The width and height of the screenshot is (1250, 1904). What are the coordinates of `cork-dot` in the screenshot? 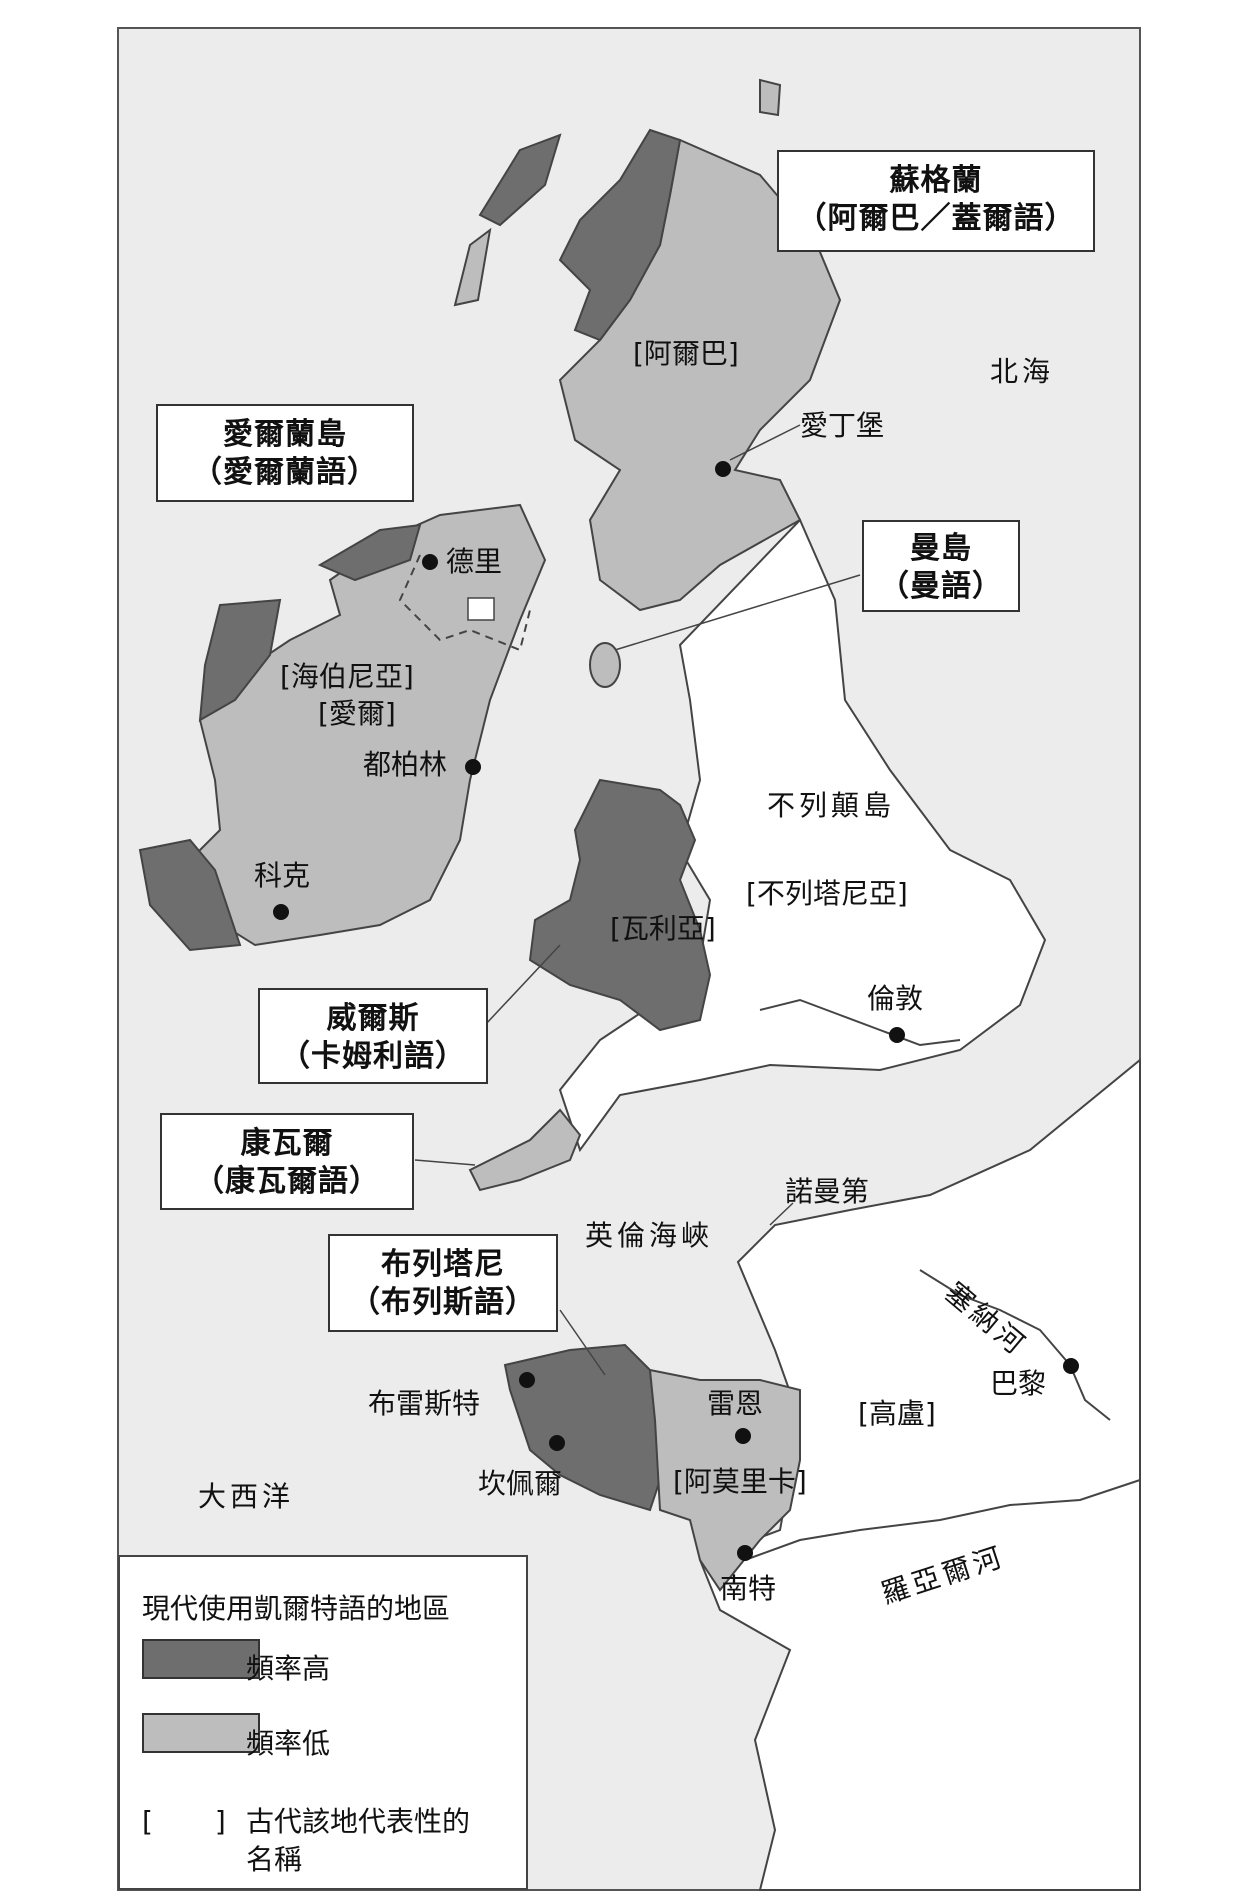 It's located at (281, 912).